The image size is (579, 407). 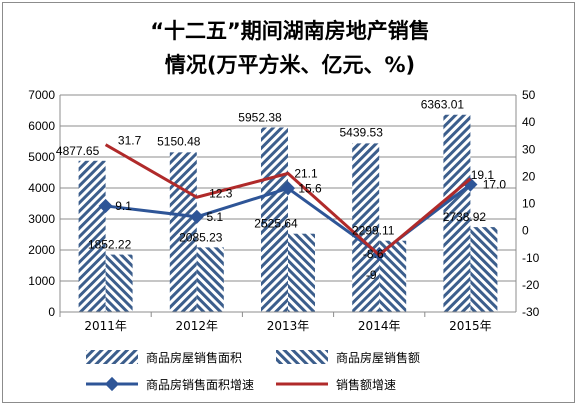 I want to click on label-area: 5952.38, so click(x=260, y=117).